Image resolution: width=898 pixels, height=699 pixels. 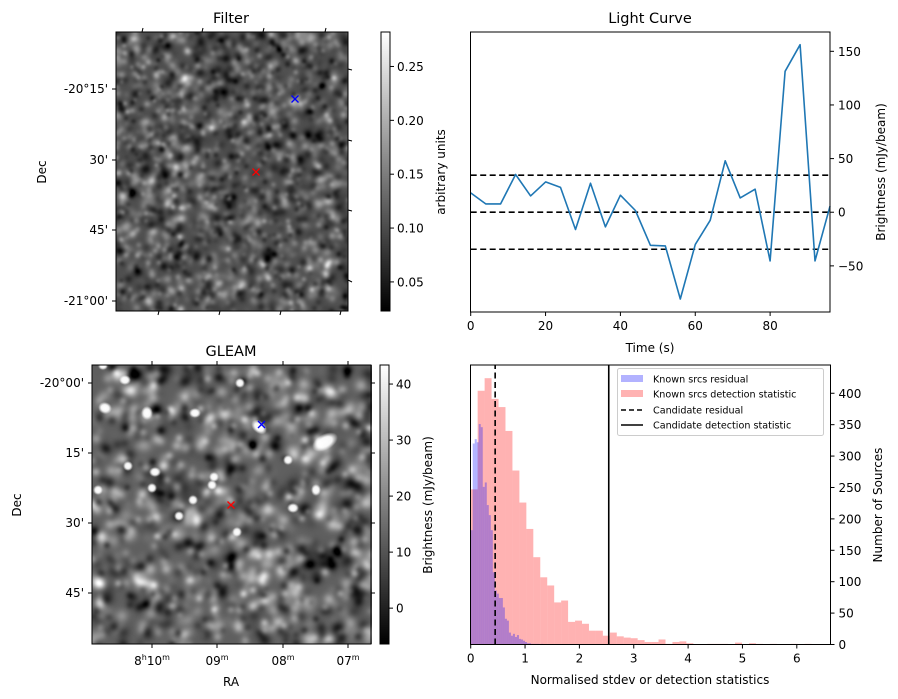 I want to click on gleam-ytick-label: 45', so click(x=74, y=593).